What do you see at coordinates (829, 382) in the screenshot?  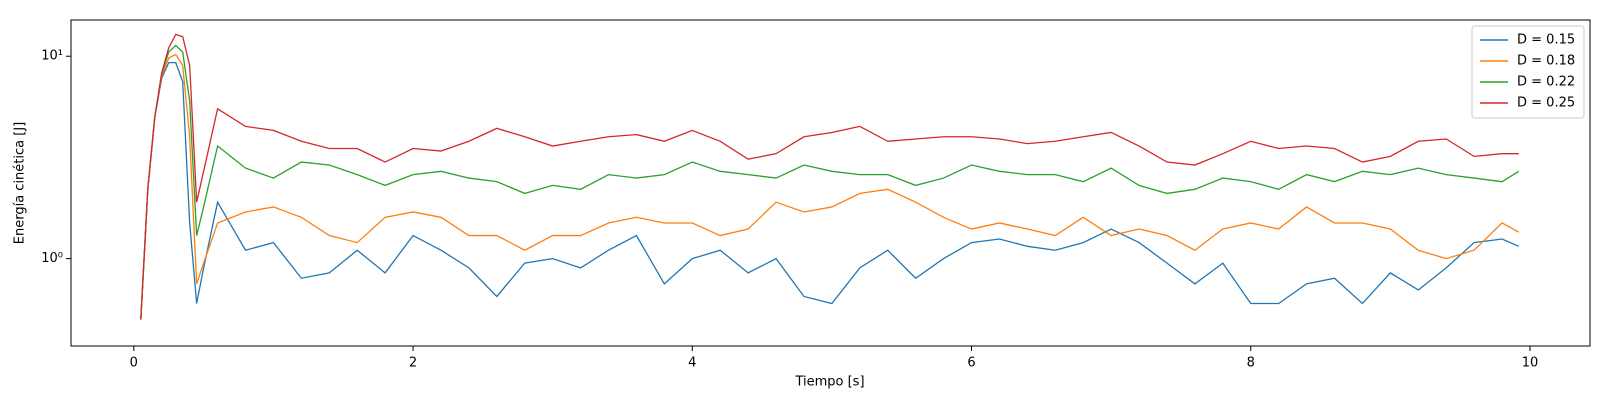 I see `x-axis-label: Tiempo [s]` at bounding box center [829, 382].